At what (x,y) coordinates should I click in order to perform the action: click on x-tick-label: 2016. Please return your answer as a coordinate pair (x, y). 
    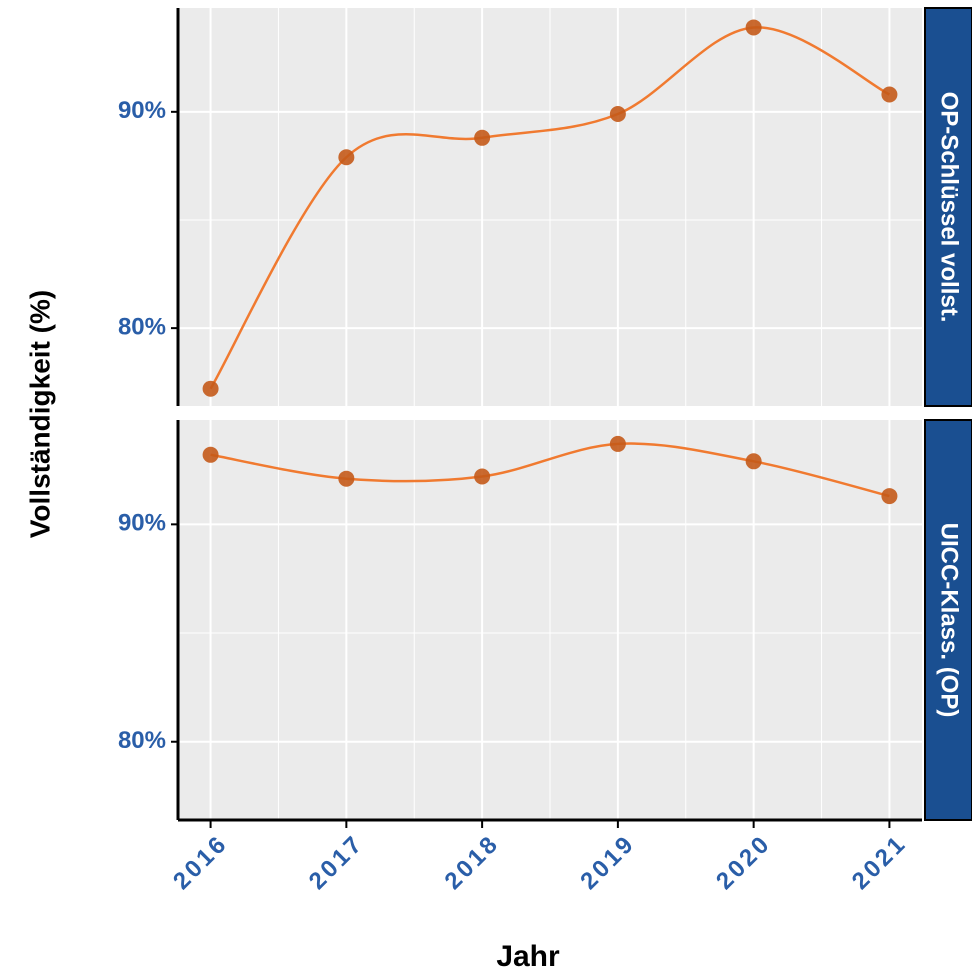
    Looking at the image, I should click on (200, 862).